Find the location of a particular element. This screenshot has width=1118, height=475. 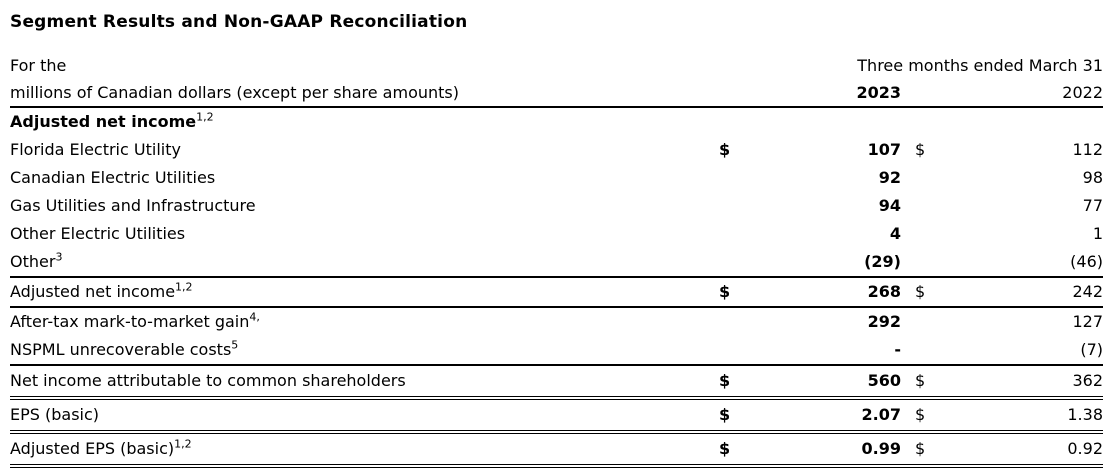

footnote-ref: 3 is located at coordinates (59, 257).